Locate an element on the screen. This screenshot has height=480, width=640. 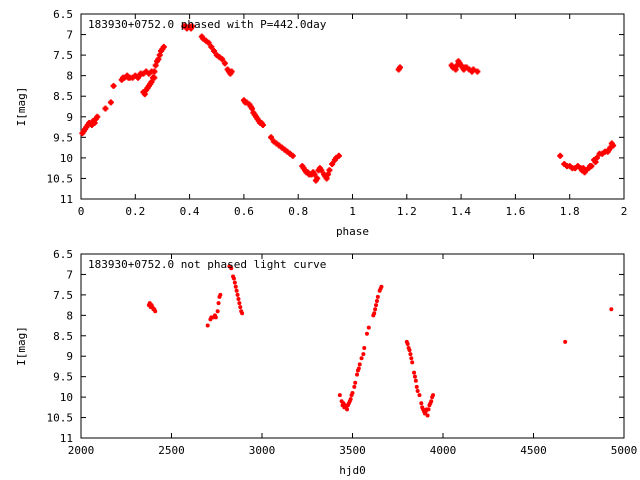
x-tick-label: 0.8 is located at coordinates (298, 211).